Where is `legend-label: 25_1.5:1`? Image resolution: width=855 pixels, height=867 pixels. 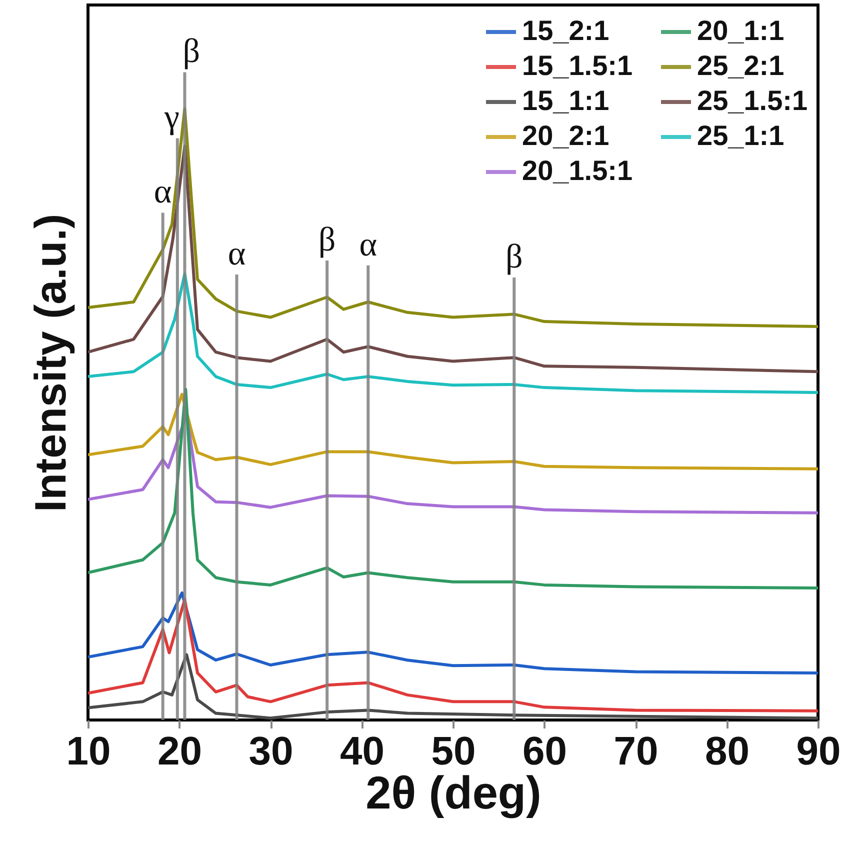 legend-label: 25_1.5:1 is located at coordinates (752, 100).